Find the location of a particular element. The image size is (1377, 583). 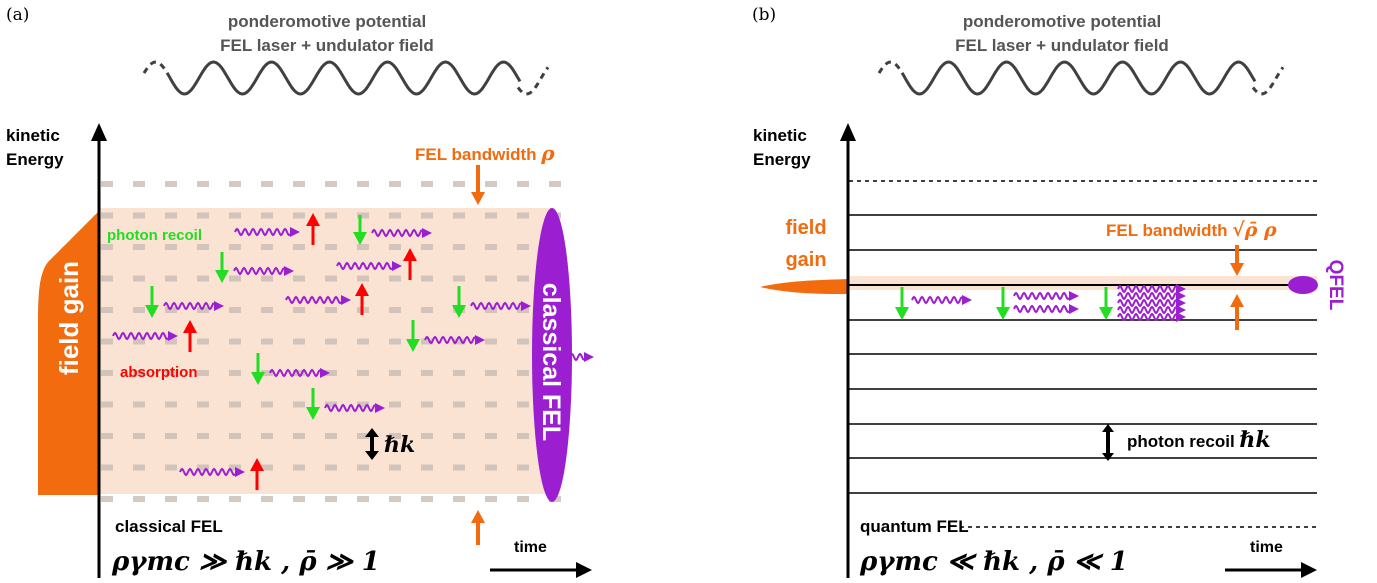

panel-b-field-gain-label-line2: gain is located at coordinates (805, 260).